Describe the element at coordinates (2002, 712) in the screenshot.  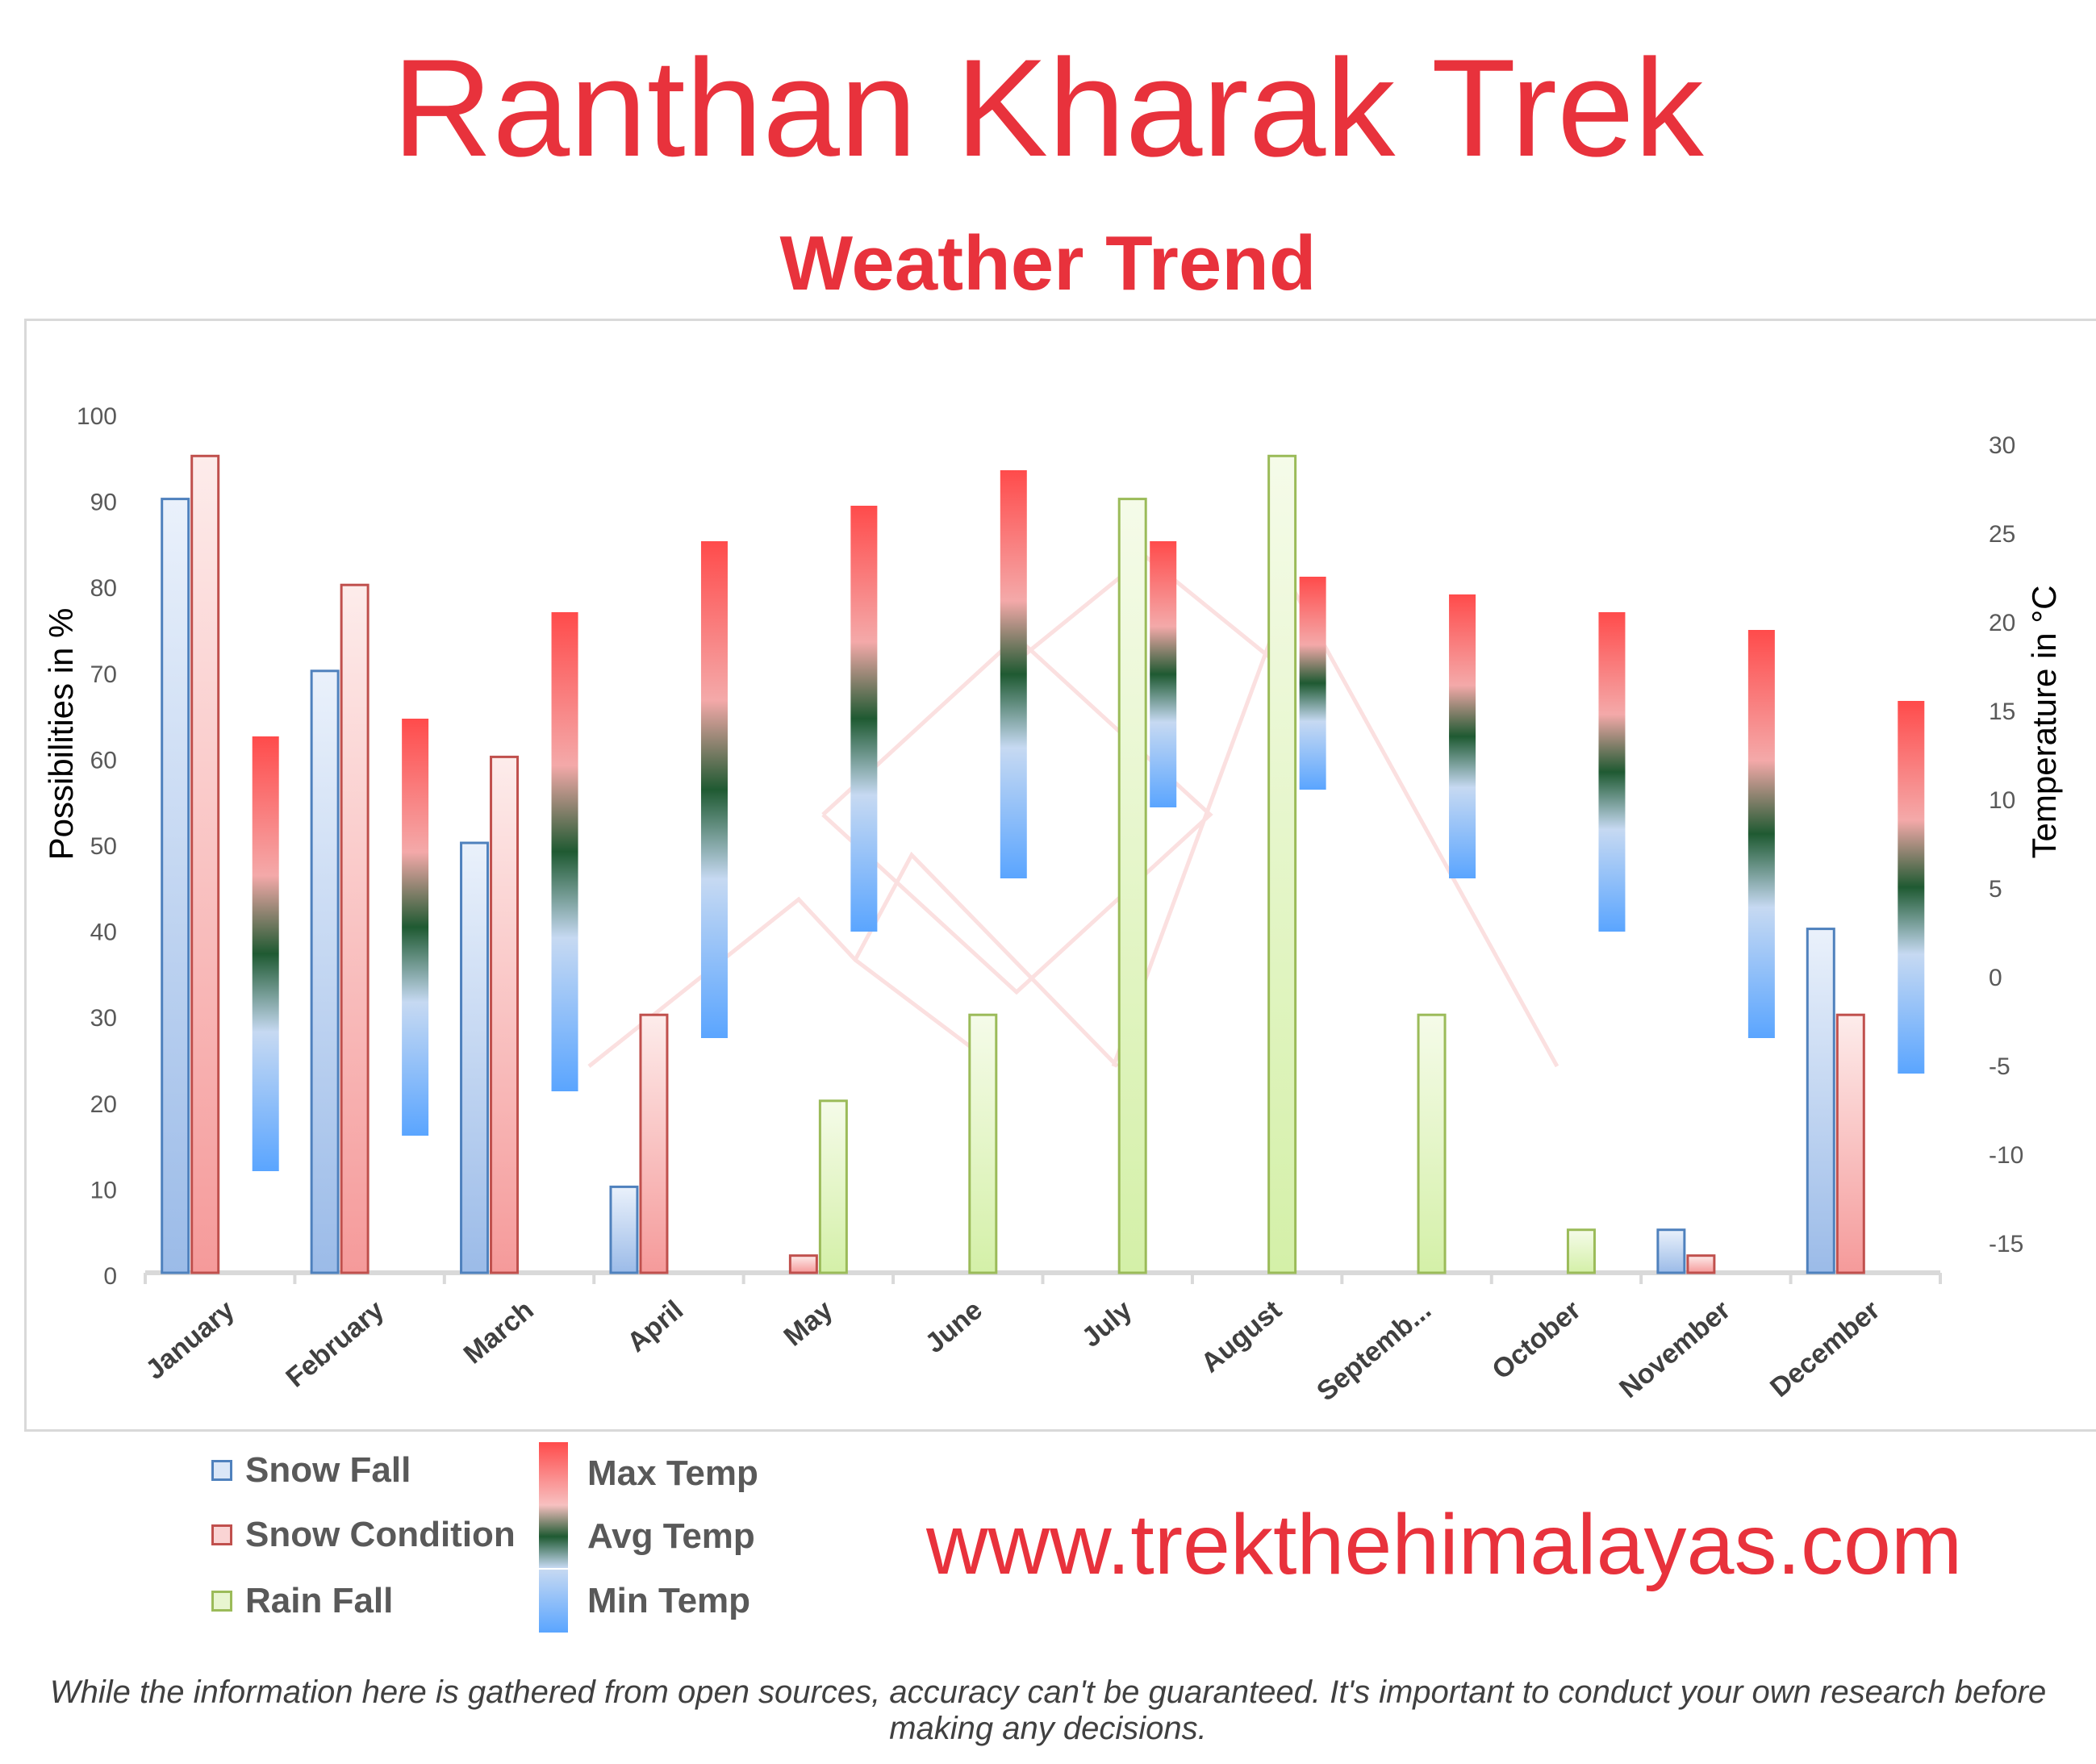
I see `y2-tick-label: 15` at that location.